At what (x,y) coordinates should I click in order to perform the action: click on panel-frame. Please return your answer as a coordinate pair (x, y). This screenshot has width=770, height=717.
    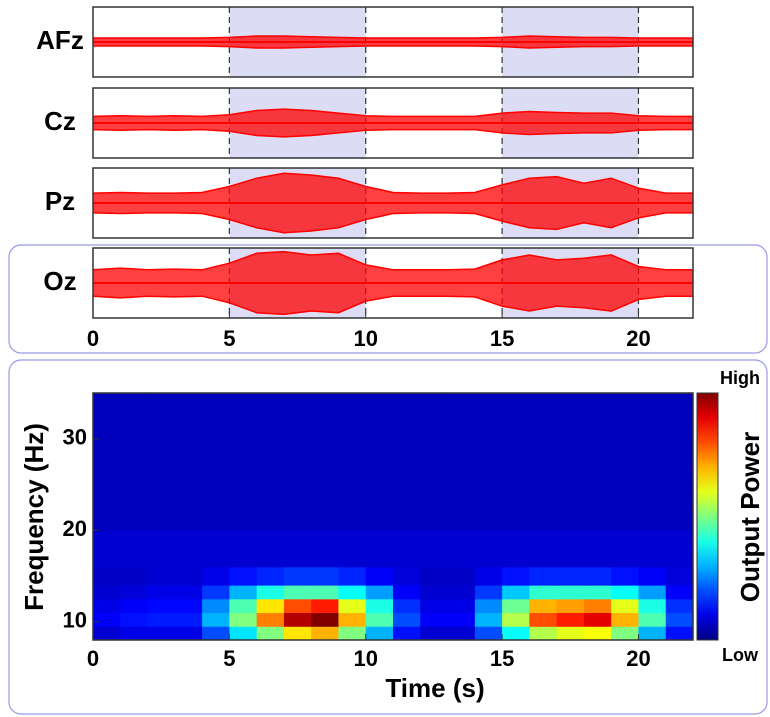
    Looking at the image, I should click on (393, 283).